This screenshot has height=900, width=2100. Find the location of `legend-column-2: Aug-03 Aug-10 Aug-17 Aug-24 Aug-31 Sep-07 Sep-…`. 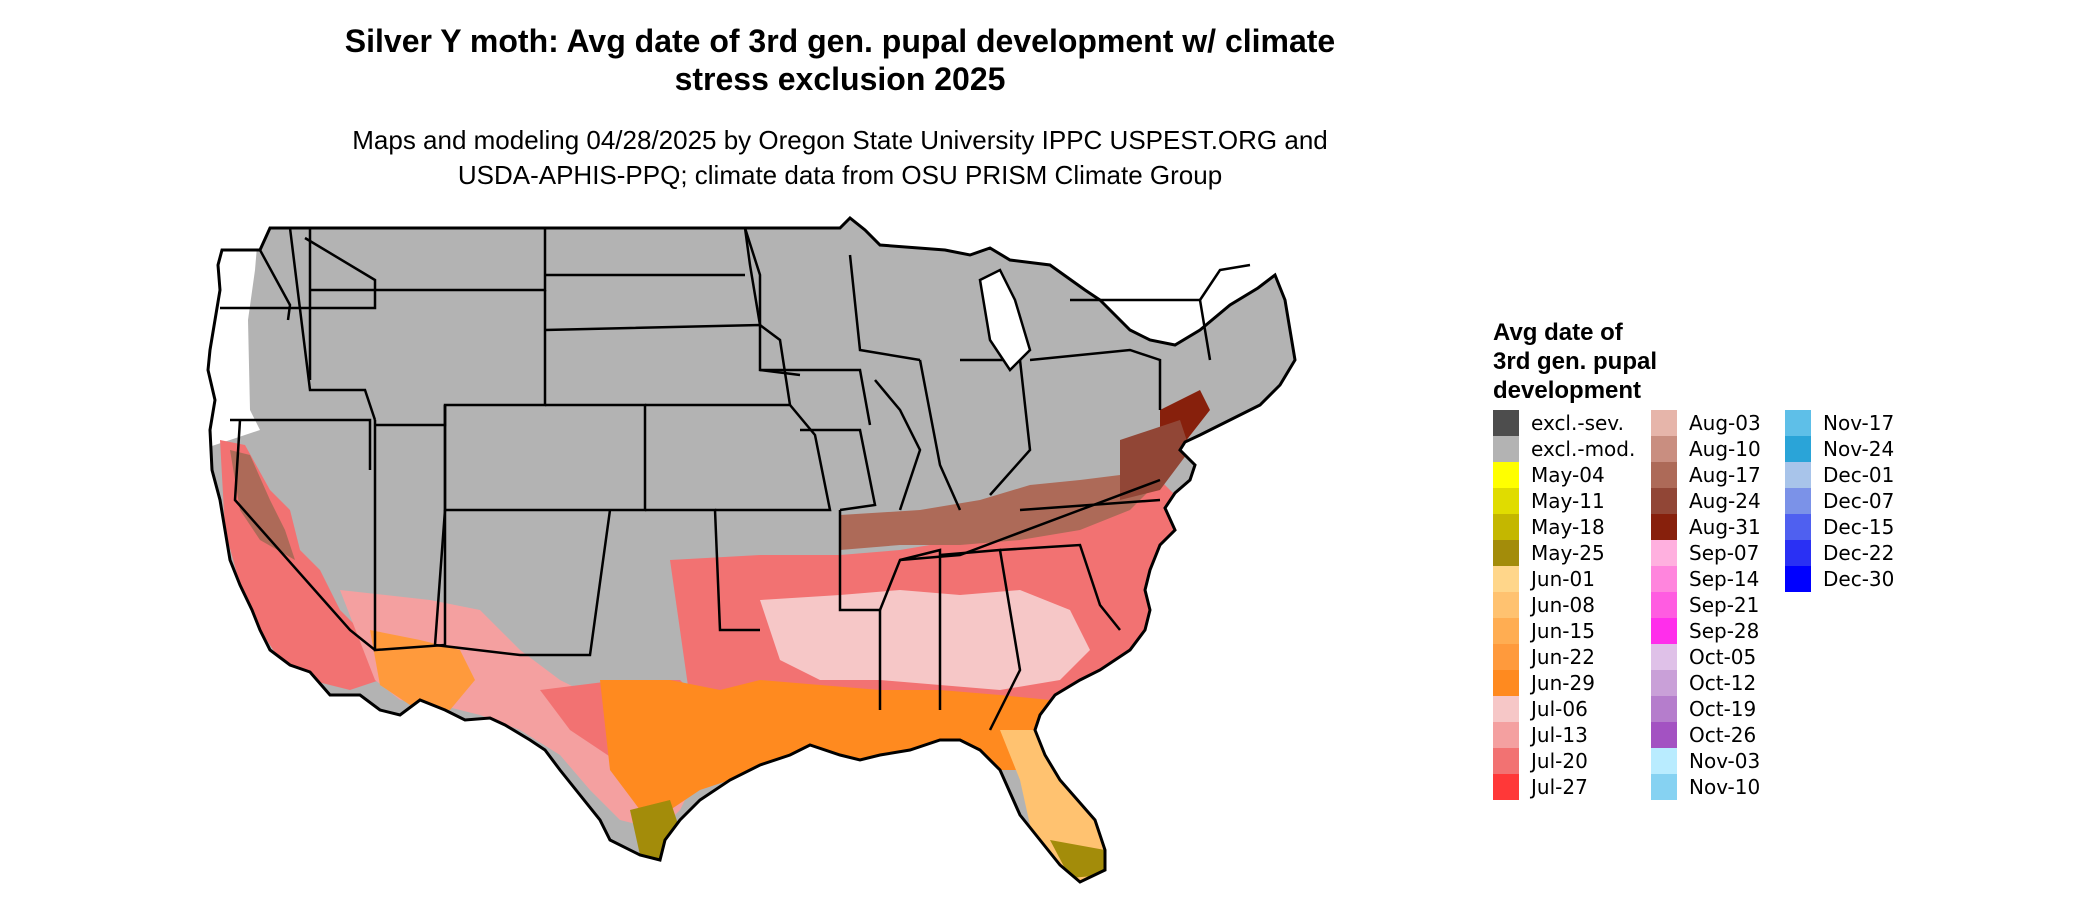

legend-column-2: Aug-03 Aug-10 Aug-17 Aug-24 Aug-31 Sep-07 Sep-… is located at coordinates (1706, 605).